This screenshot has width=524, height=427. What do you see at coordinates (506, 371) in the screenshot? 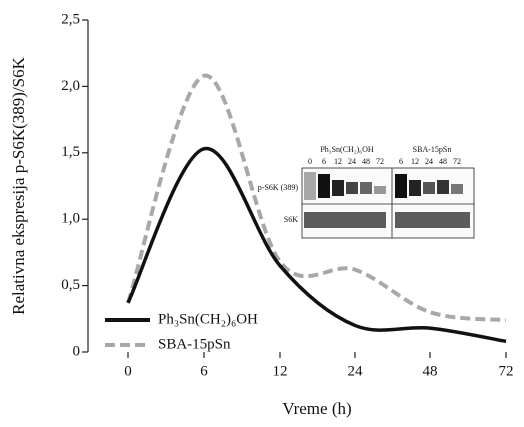
I see `x-tick-label: 72` at bounding box center [506, 371].